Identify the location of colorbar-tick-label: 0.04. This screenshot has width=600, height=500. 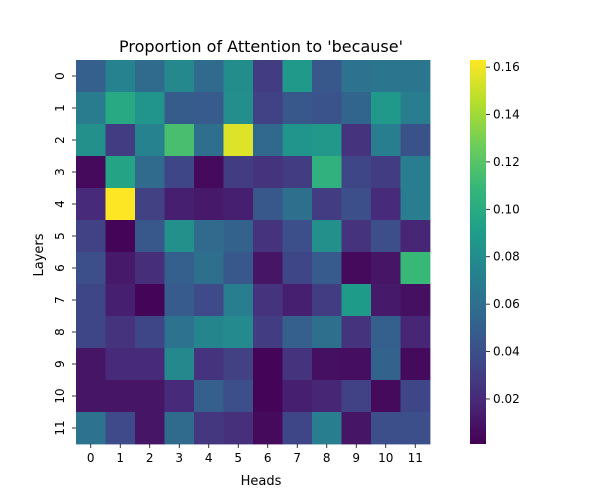
(506, 352).